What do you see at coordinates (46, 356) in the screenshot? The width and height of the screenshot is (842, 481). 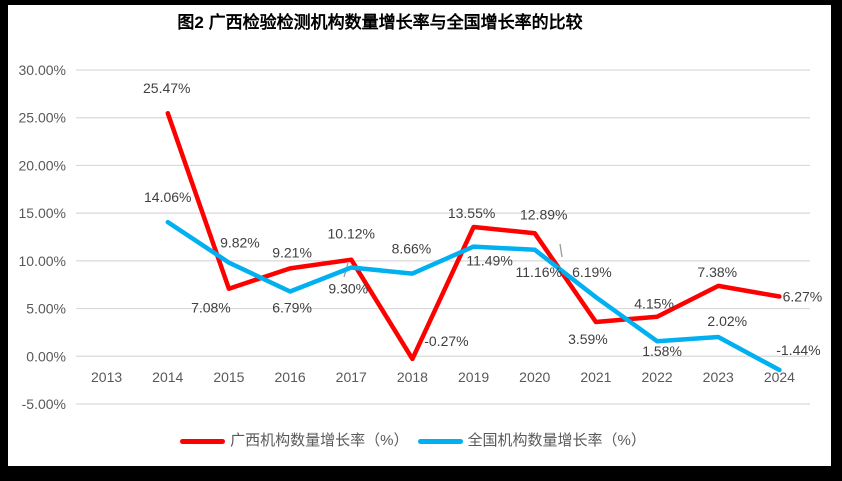 I see `y-axis-tick-label: 0.00%` at bounding box center [46, 356].